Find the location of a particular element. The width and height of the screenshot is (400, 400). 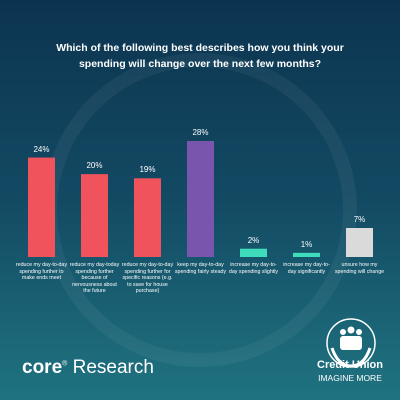

registered-mark: ® is located at coordinates (65, 364).